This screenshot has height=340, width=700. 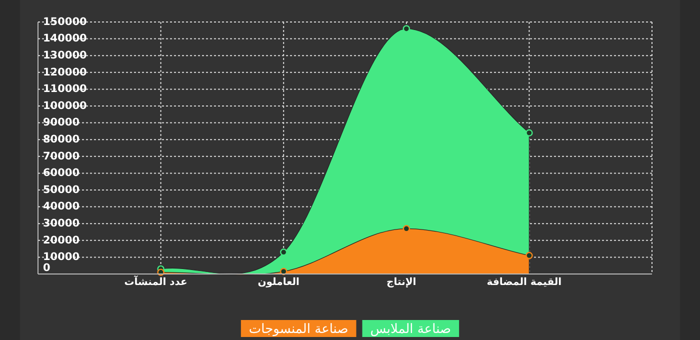 I want to click on y-tick-label: 120000, so click(x=65, y=72).